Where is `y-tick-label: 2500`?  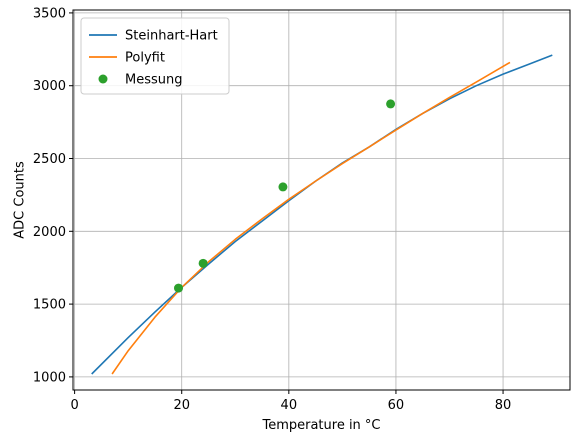
y-tick-label: 2500 is located at coordinates (49, 159).